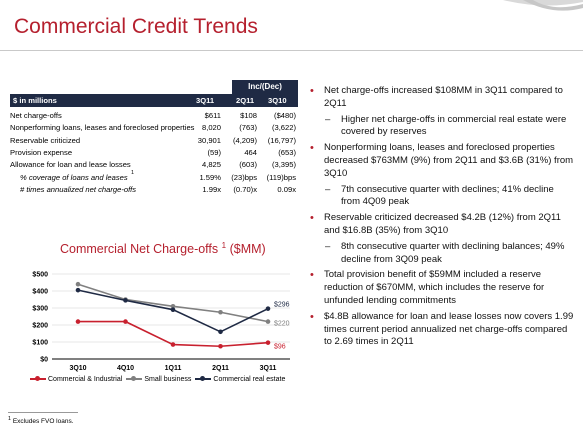  Describe the element at coordinates (281, 177) in the screenshot. I see `table-cell: (119)bps` at that location.